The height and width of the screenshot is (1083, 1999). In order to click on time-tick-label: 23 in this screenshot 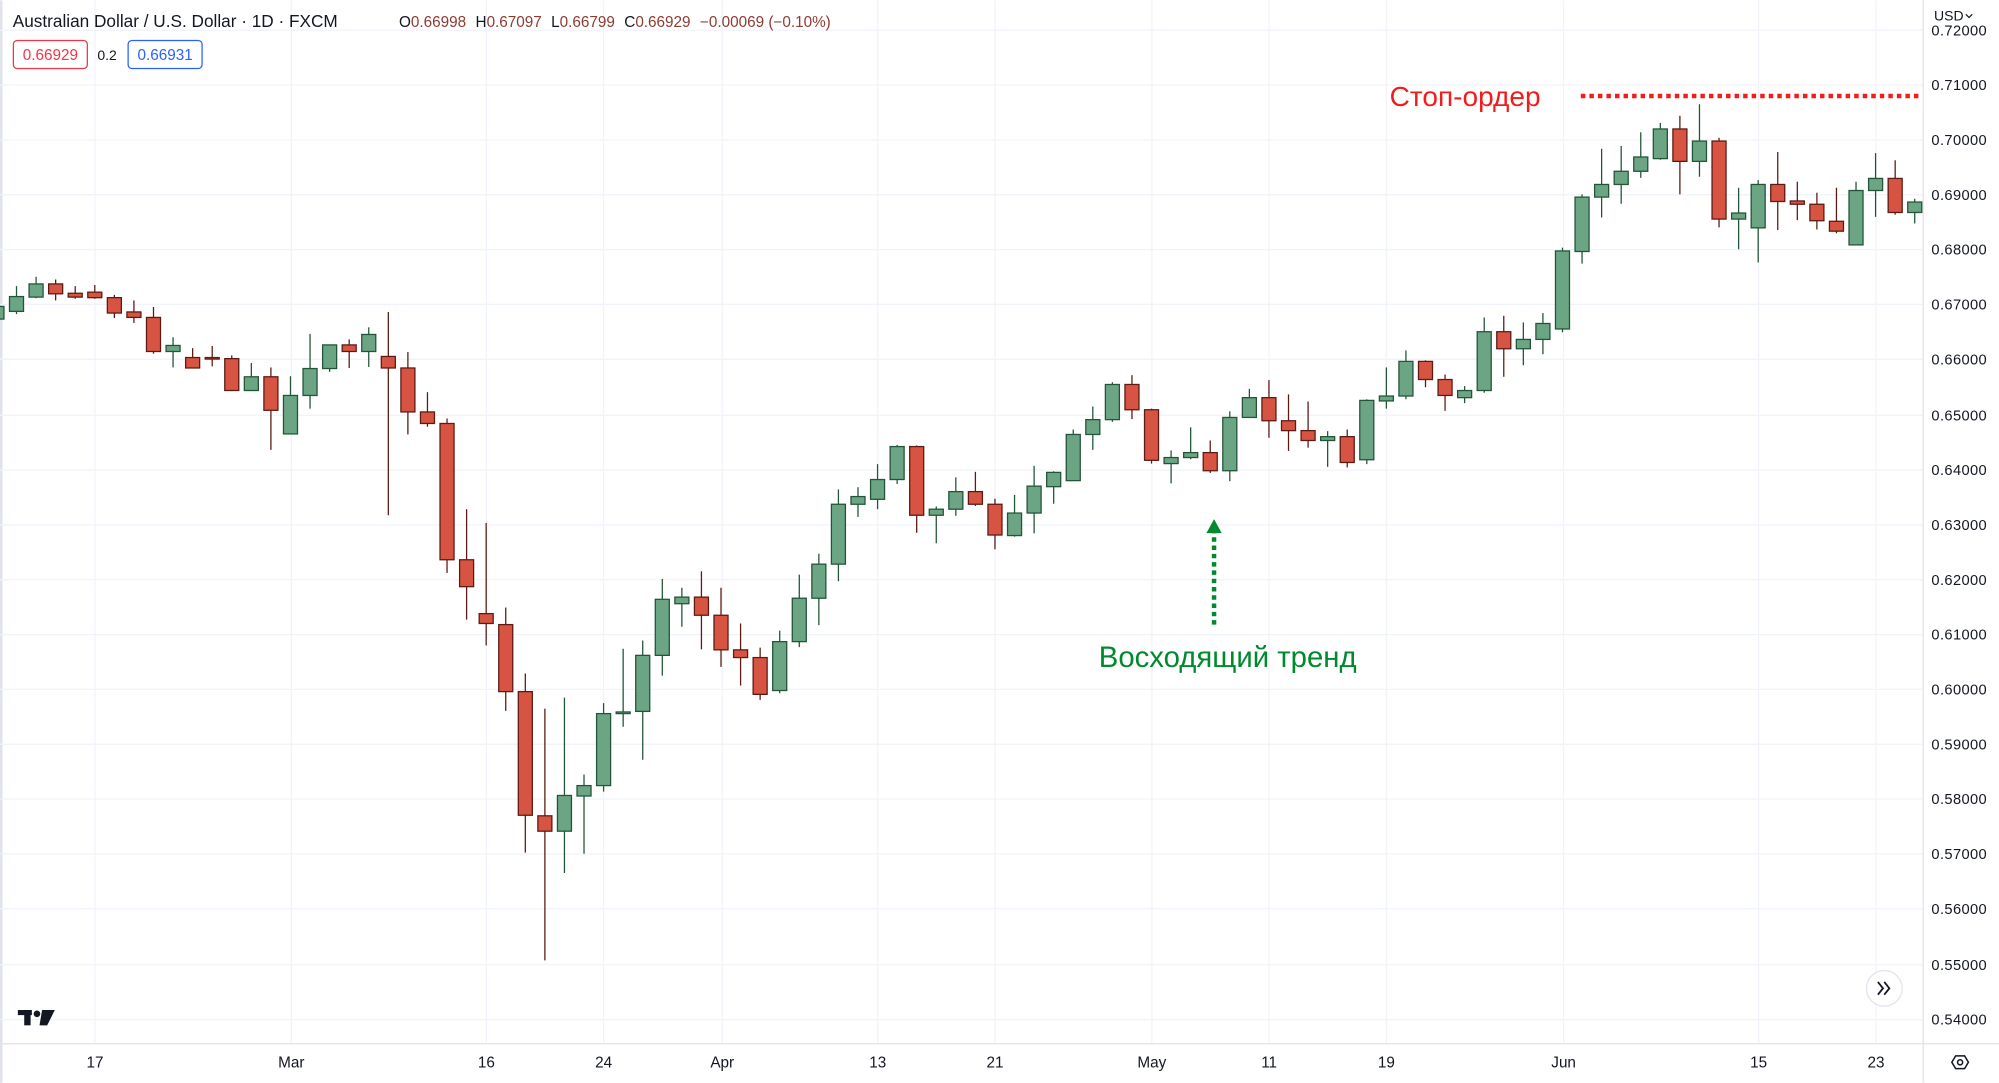, I will do `click(1875, 1062)`.